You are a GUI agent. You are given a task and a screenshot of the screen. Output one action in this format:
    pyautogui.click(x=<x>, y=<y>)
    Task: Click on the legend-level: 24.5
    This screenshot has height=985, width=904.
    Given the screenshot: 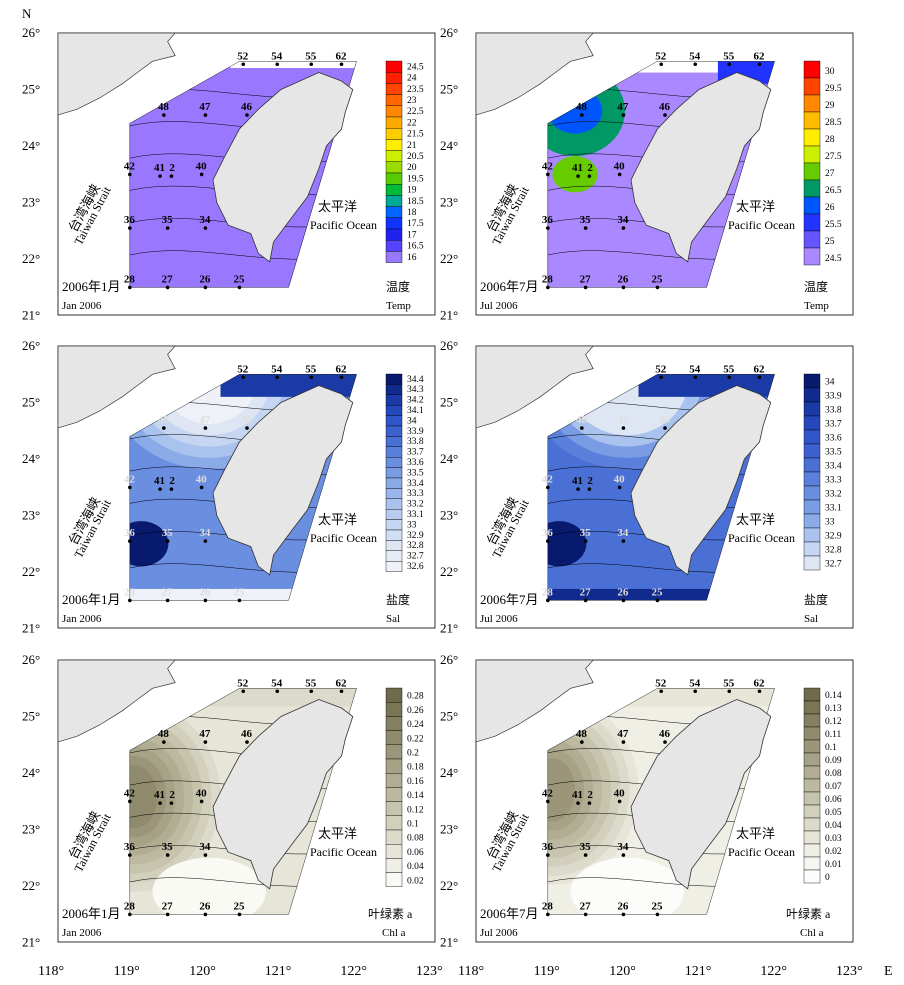 What is the action you would take?
    pyautogui.click(x=833, y=259)
    